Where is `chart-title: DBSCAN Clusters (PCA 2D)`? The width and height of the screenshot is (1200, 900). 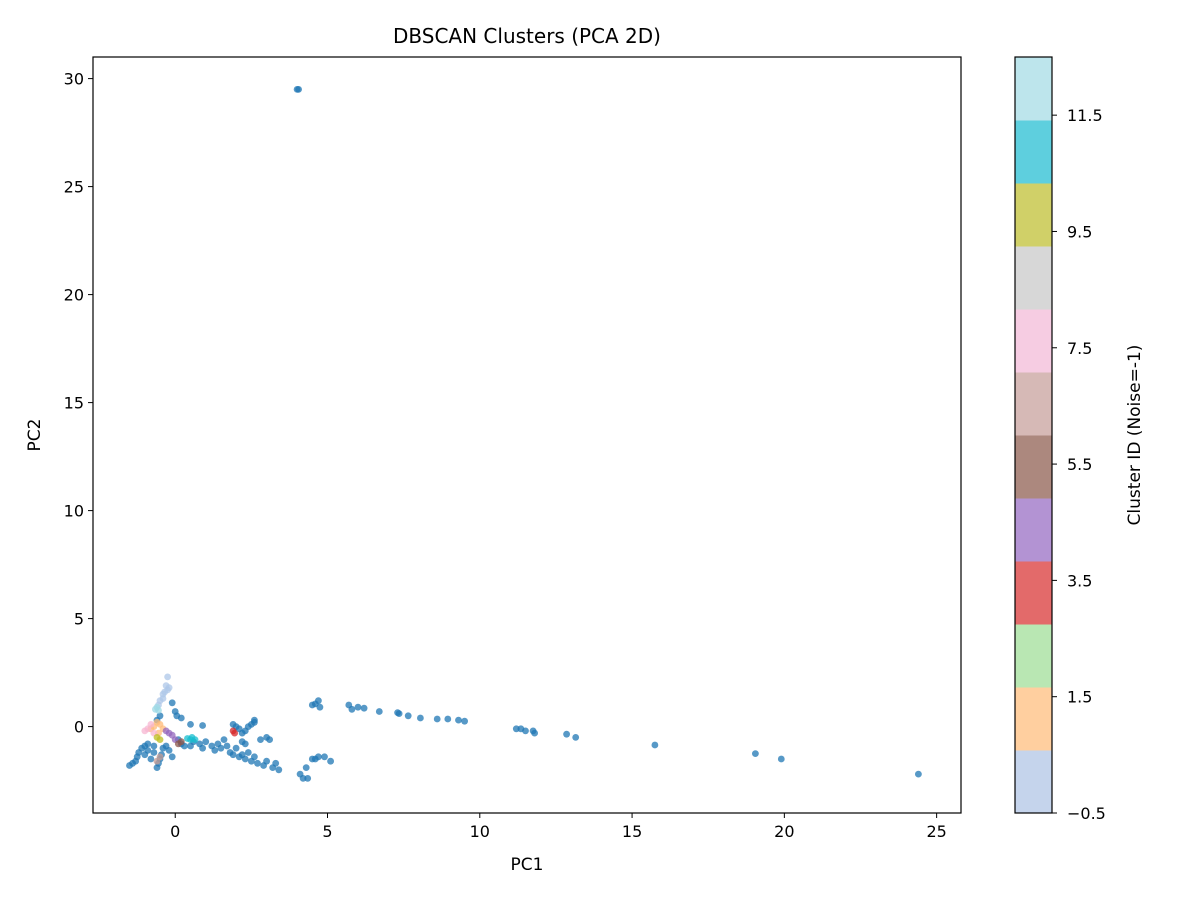 chart-title: DBSCAN Clusters (PCA 2D) is located at coordinates (527, 36).